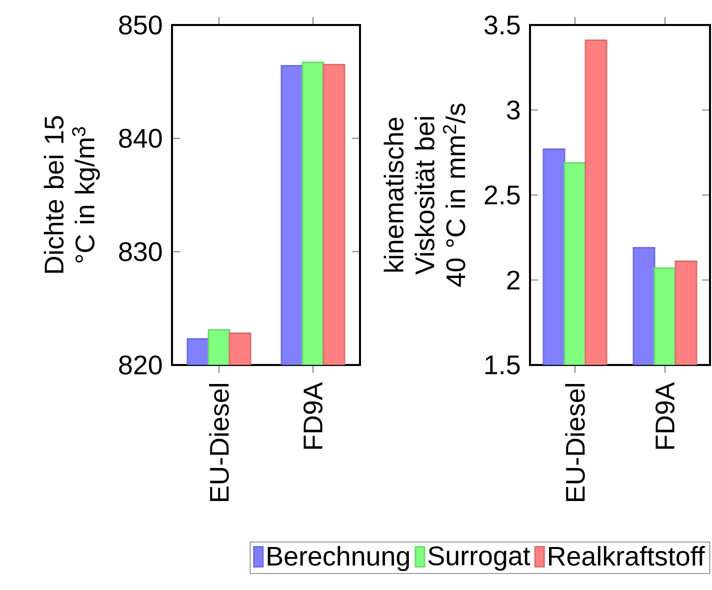 The image size is (712, 590). Describe the element at coordinates (627, 556) in the screenshot. I see `legend-label: Realkraftstoff` at that location.